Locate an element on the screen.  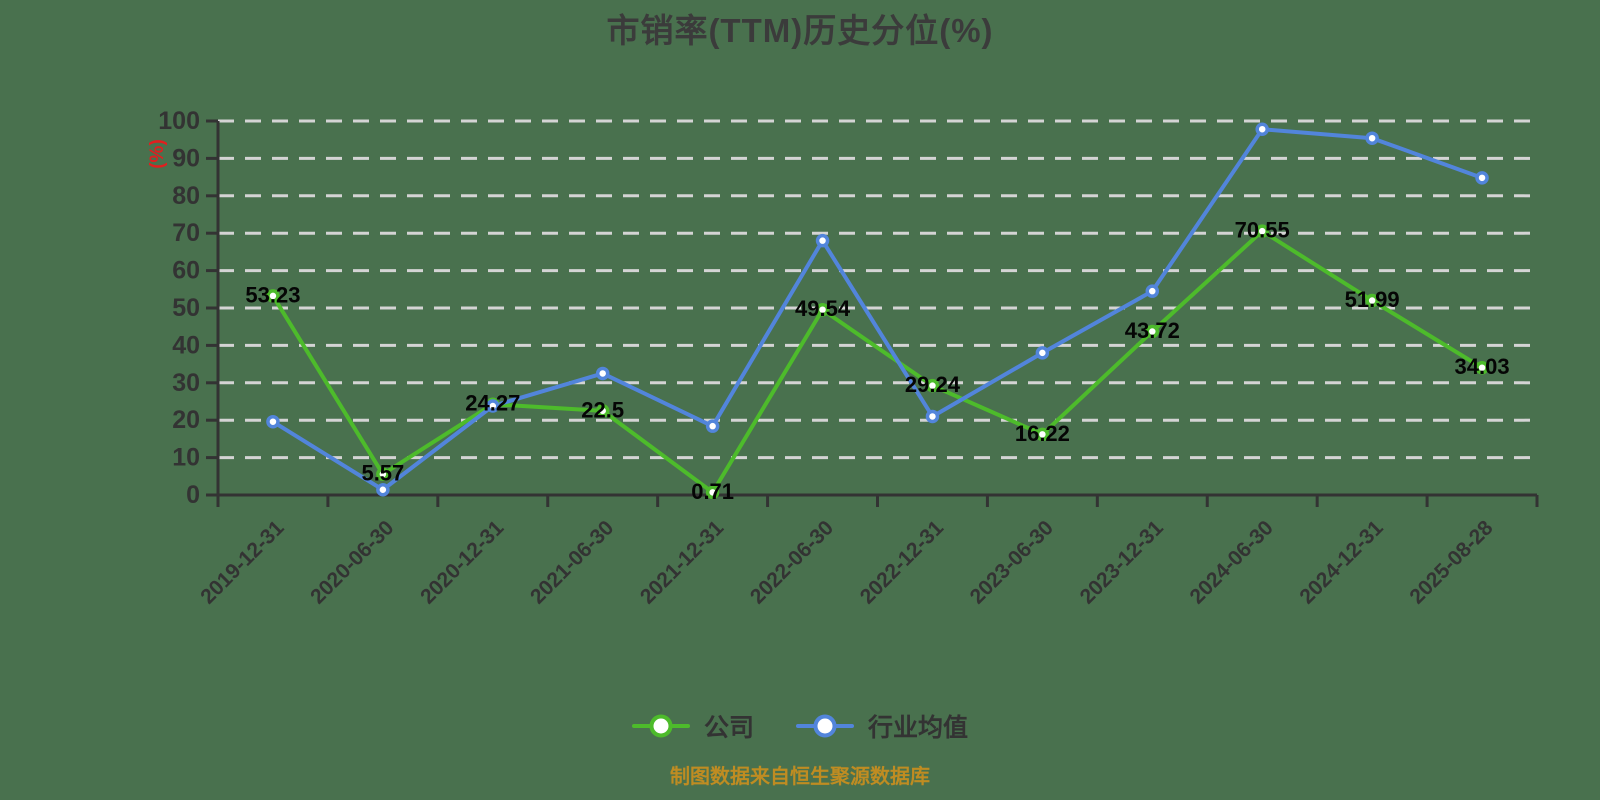
legend: 公司 行业均值 is located at coordinates (800, 726).